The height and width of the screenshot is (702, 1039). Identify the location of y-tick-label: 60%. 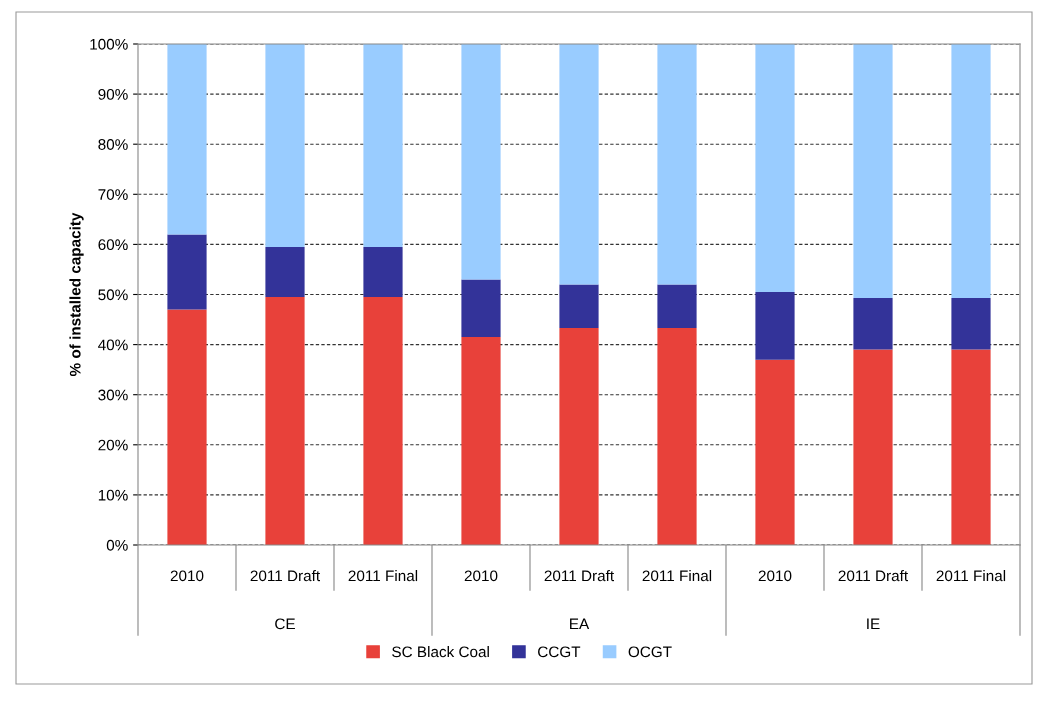
(113, 245).